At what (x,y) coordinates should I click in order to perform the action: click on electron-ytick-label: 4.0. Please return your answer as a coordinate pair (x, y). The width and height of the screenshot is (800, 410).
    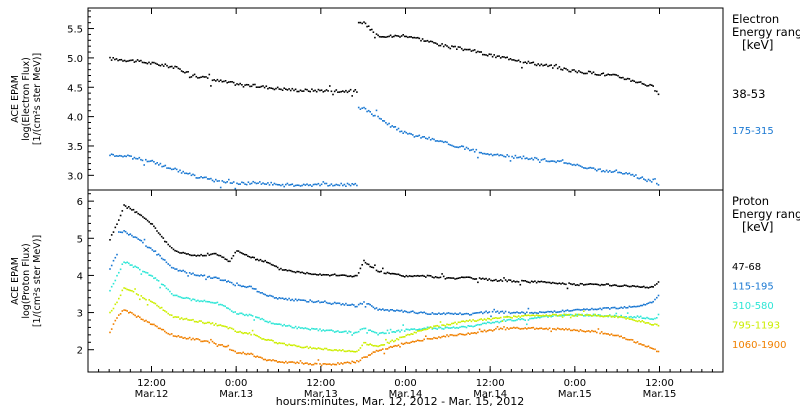
    Looking at the image, I should click on (75, 118).